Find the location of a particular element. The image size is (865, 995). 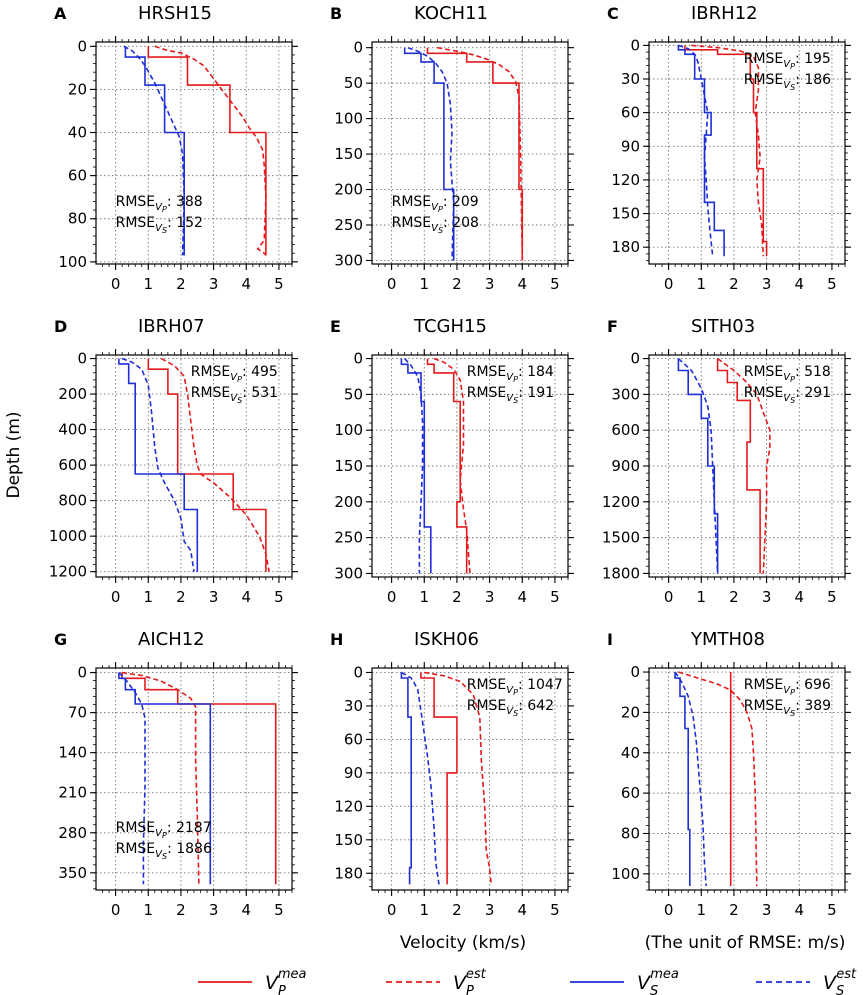

y-tick-label: 50 is located at coordinates (353, 394).